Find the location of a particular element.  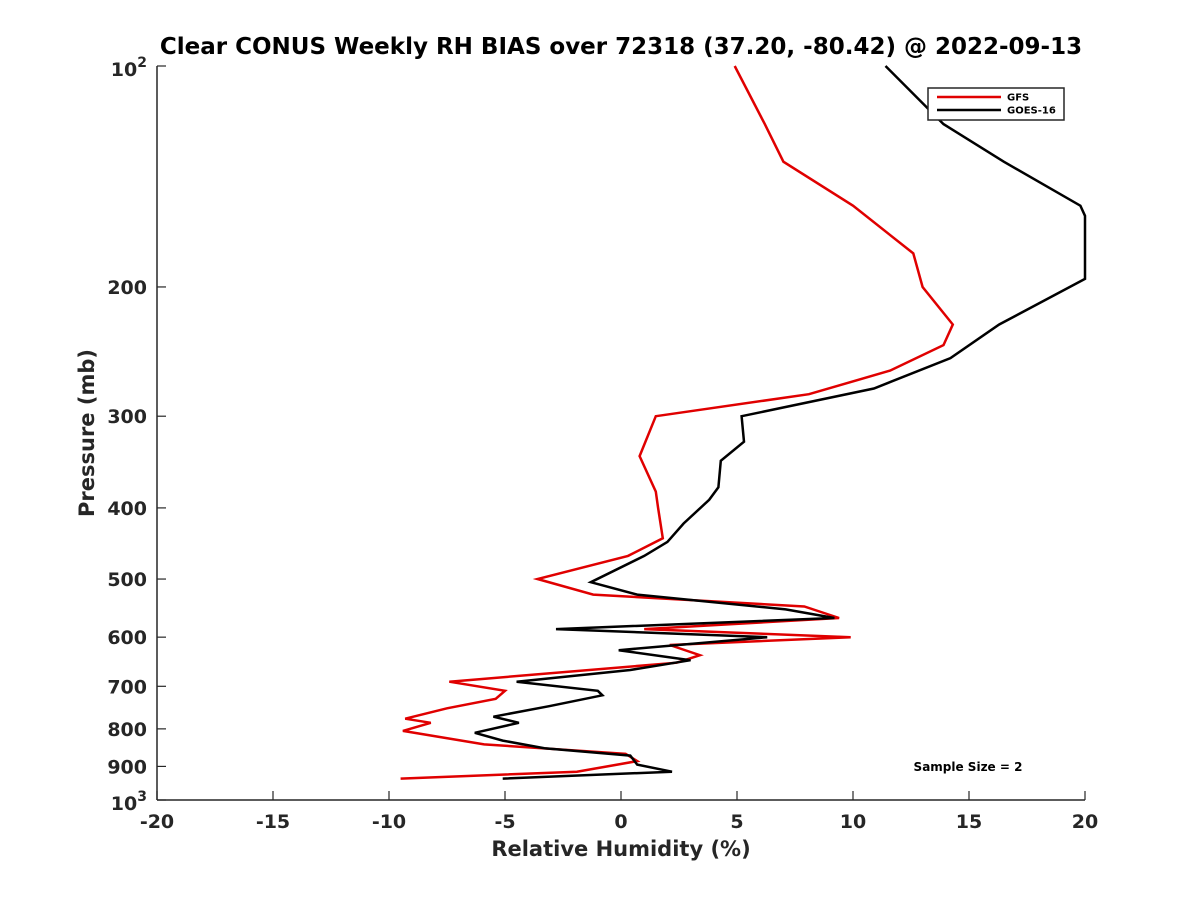

x-tick-label: 20 is located at coordinates (1085, 822).